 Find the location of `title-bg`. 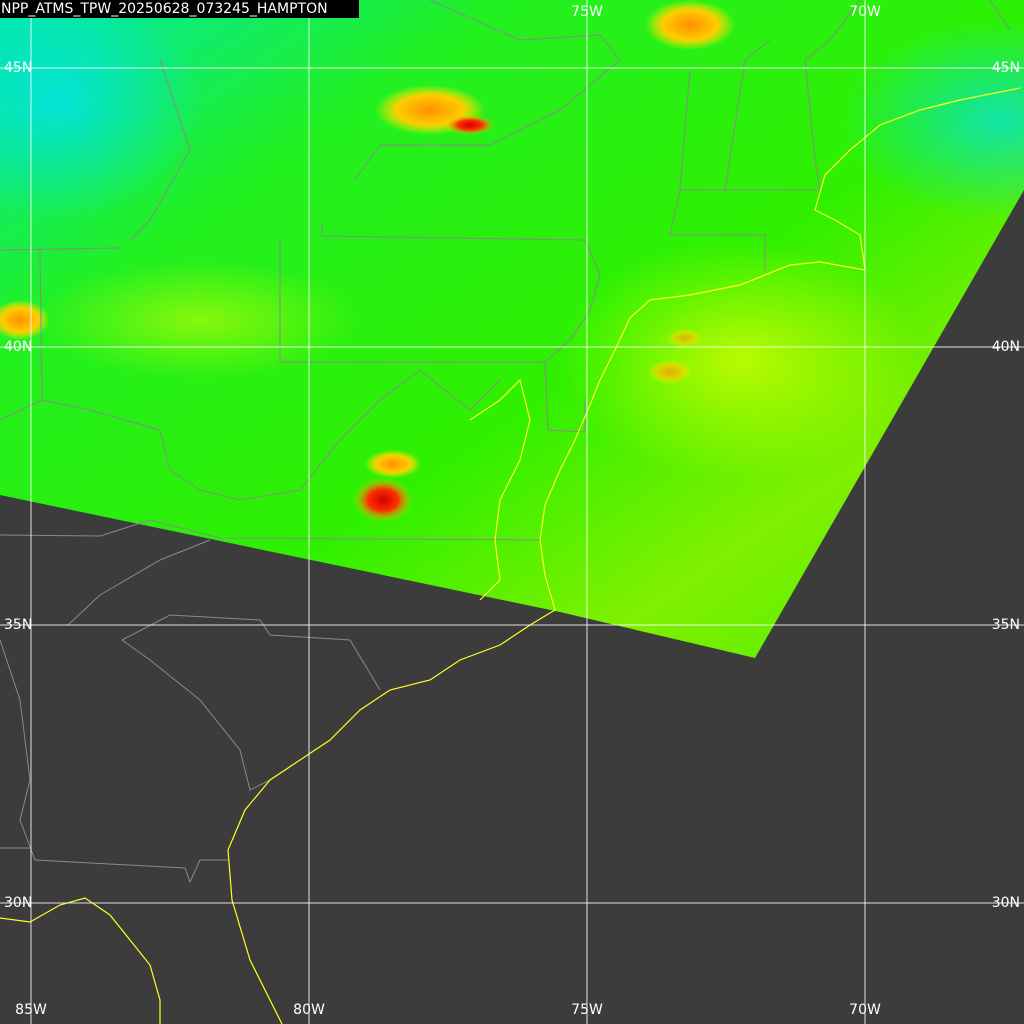

title-bg is located at coordinates (179, 9).